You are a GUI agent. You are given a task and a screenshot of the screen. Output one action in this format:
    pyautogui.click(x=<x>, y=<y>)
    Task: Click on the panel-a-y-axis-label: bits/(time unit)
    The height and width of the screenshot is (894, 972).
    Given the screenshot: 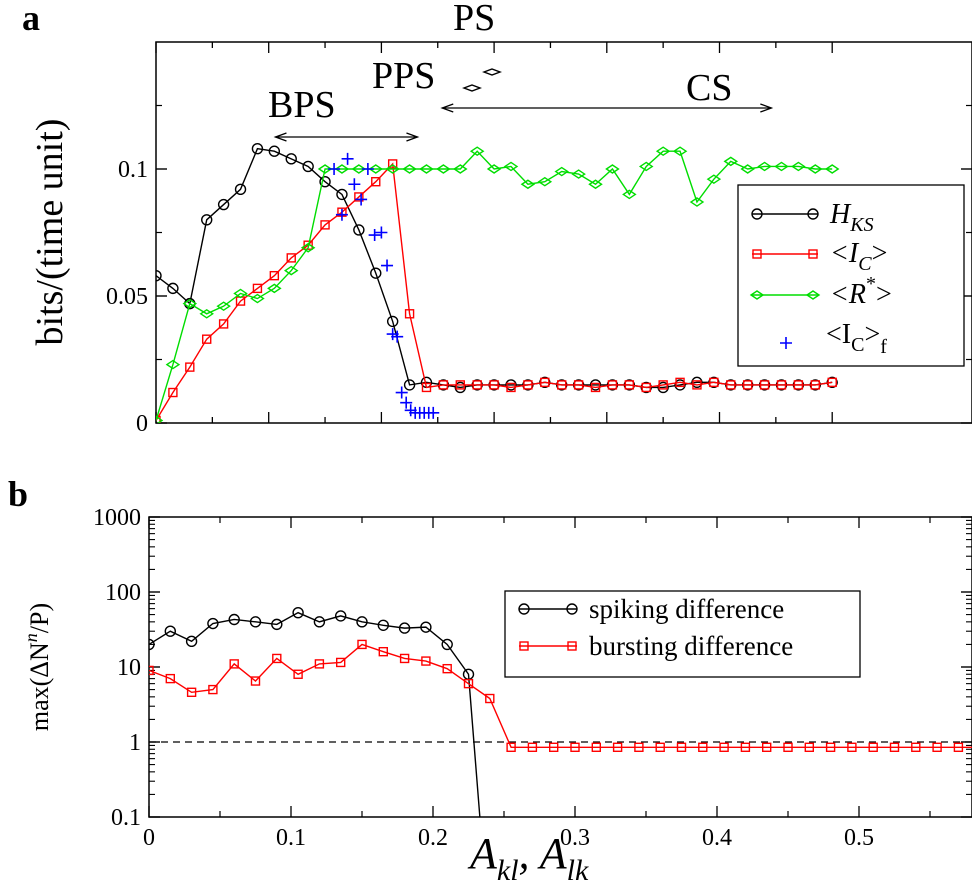 What is the action you would take?
    pyautogui.click(x=50, y=232)
    